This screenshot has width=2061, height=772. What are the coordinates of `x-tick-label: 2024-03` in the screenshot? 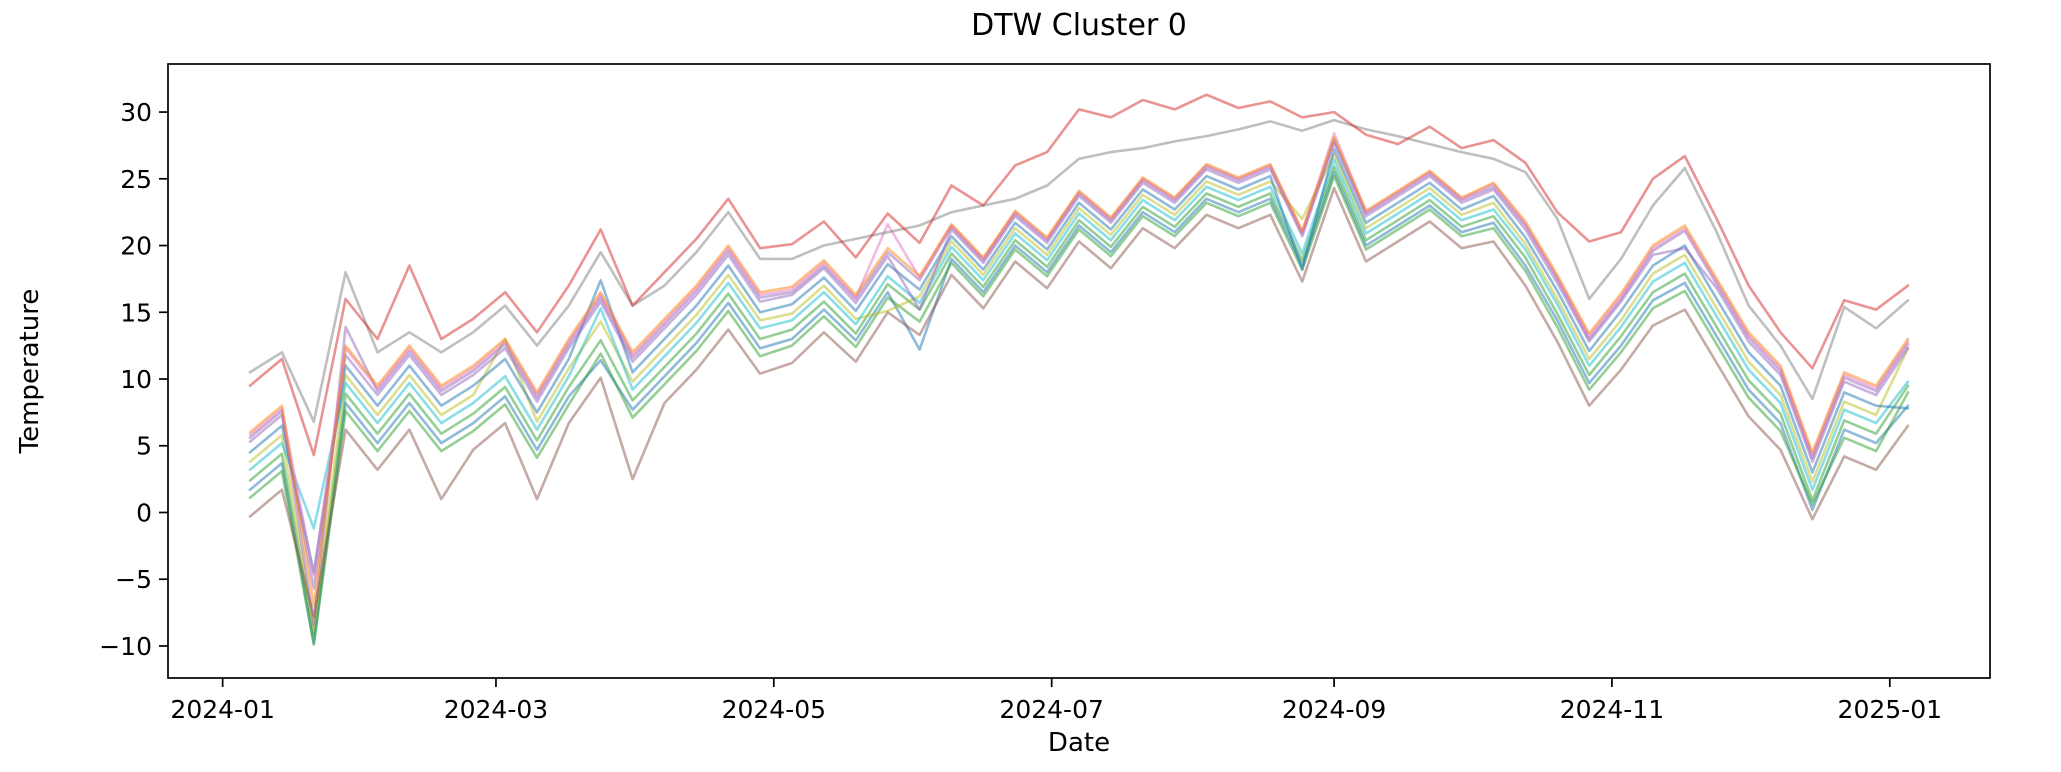 It's located at (496, 709).